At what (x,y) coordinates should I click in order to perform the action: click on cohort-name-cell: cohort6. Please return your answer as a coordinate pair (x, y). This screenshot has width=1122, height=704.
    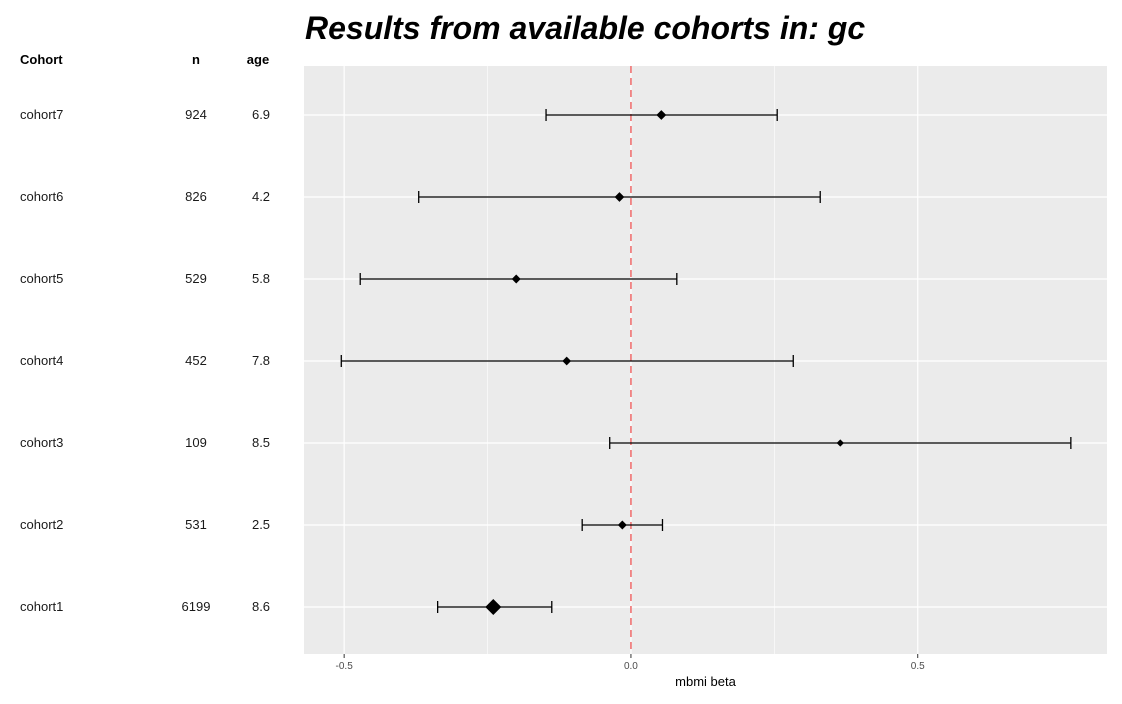
    Looking at the image, I should click on (42, 196).